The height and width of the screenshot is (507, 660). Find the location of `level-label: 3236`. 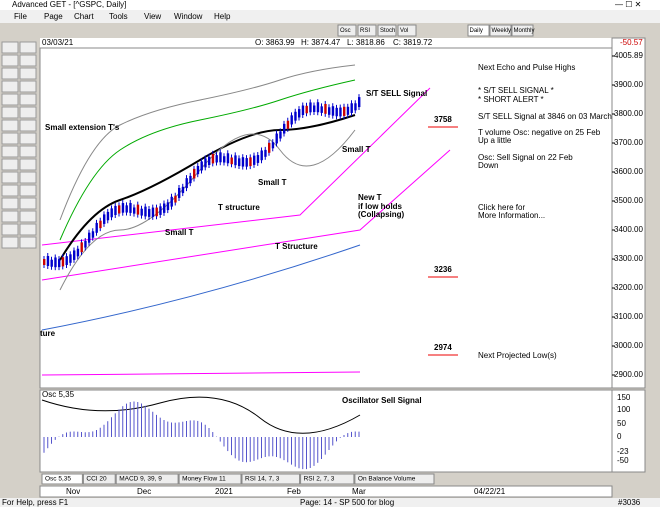

level-label: 3236 is located at coordinates (443, 269).